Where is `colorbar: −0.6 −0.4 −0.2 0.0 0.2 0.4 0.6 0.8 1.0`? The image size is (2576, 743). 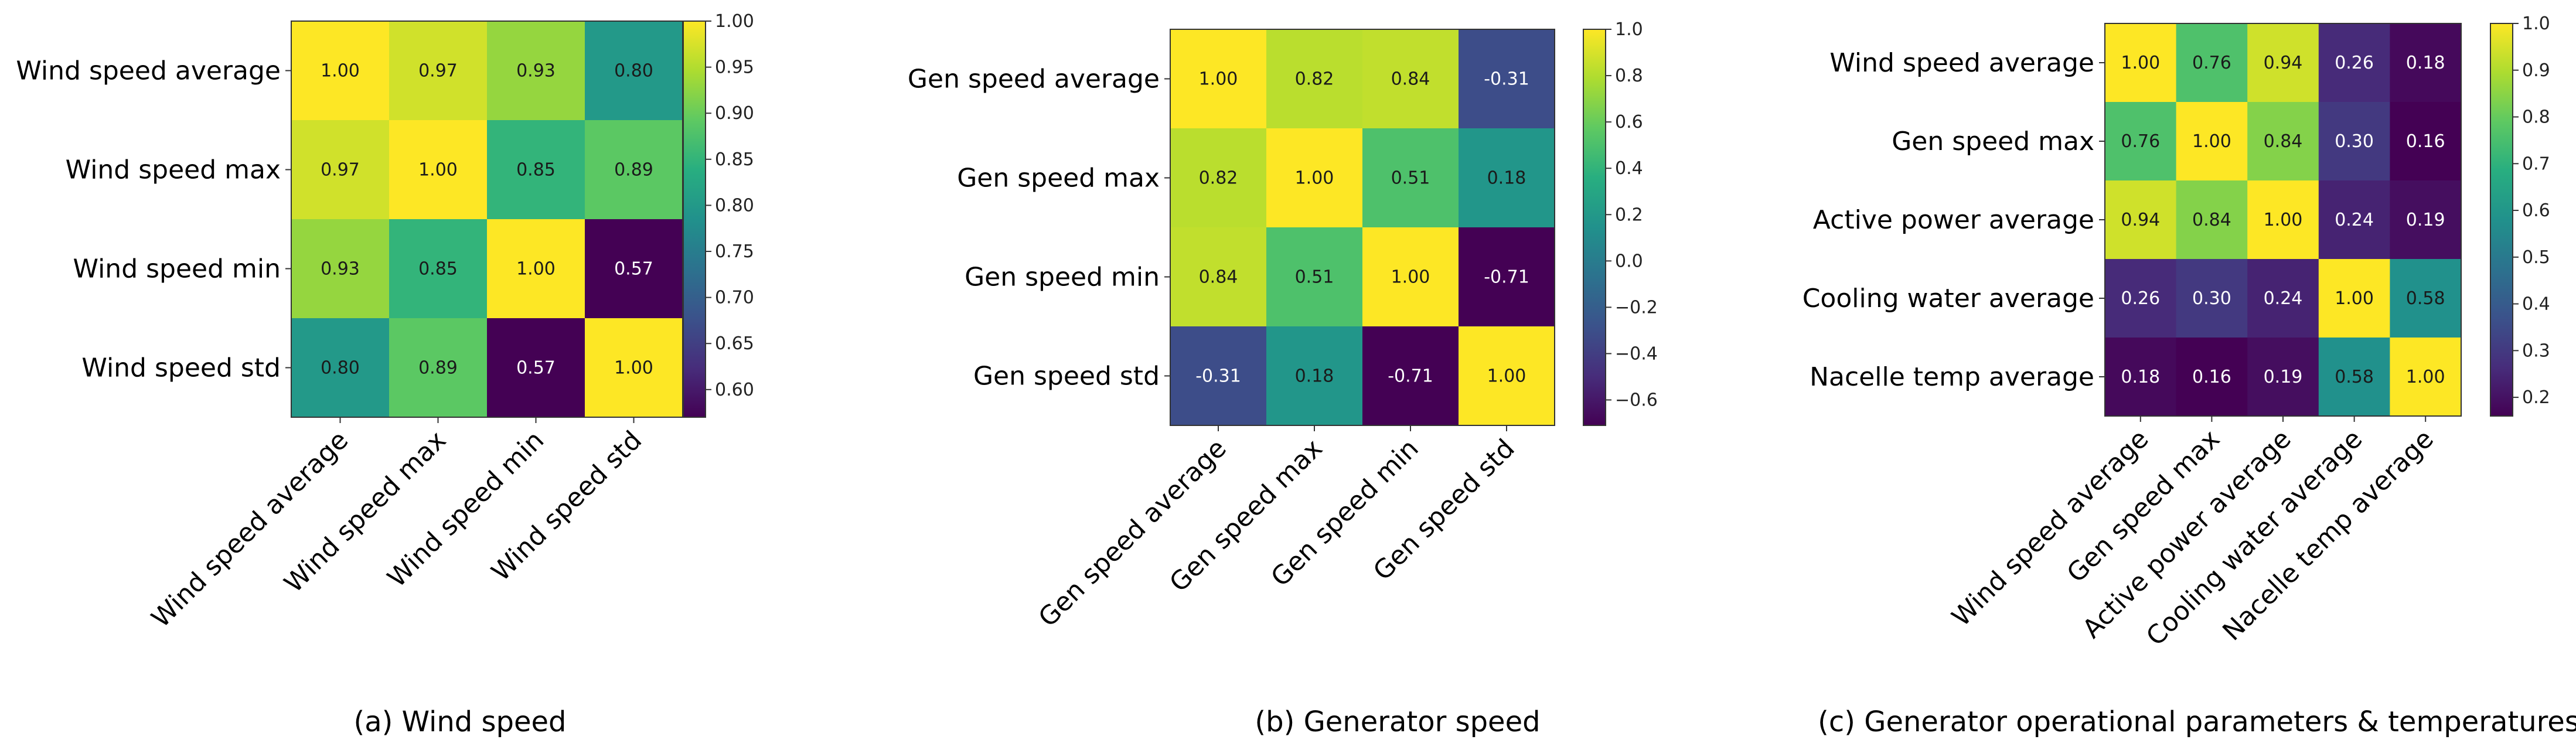 colorbar: −0.6 −0.4 −0.2 0.0 0.2 0.4 0.6 0.8 1.0 is located at coordinates (1620, 222).